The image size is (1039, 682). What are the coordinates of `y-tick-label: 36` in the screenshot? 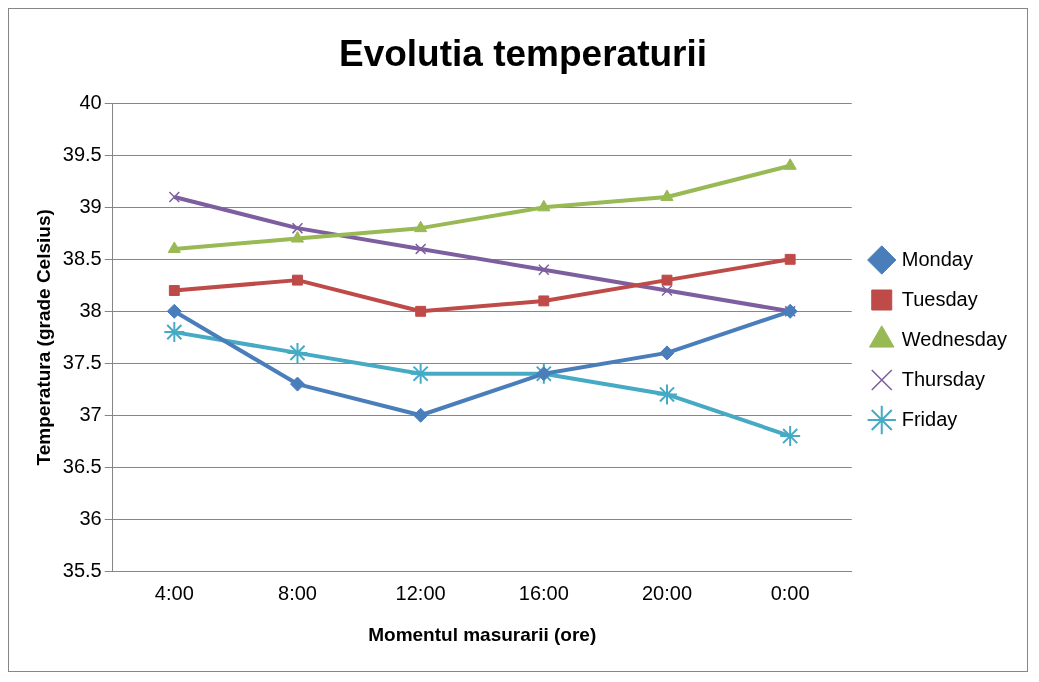 It's located at (90, 517).